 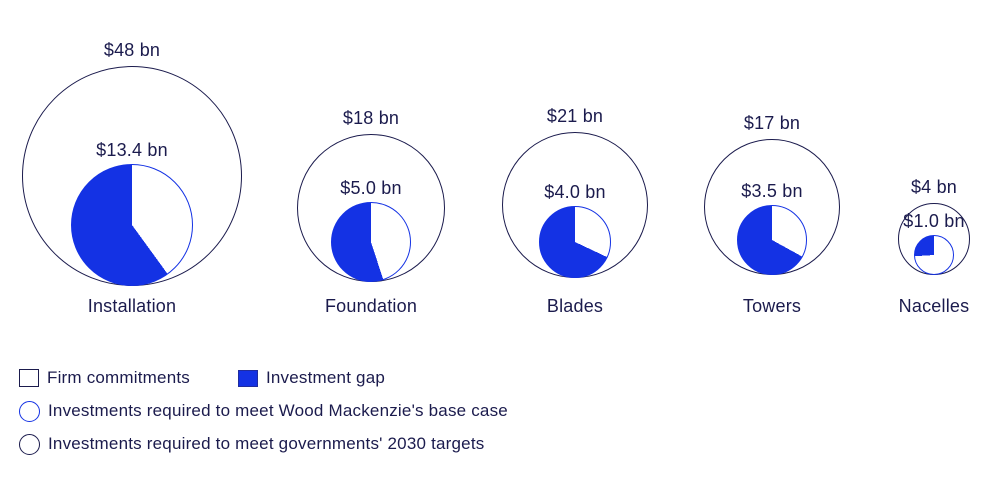 I want to click on legend-row-commitments-gap: Firm commitments Investment gap, so click(x=263, y=378).